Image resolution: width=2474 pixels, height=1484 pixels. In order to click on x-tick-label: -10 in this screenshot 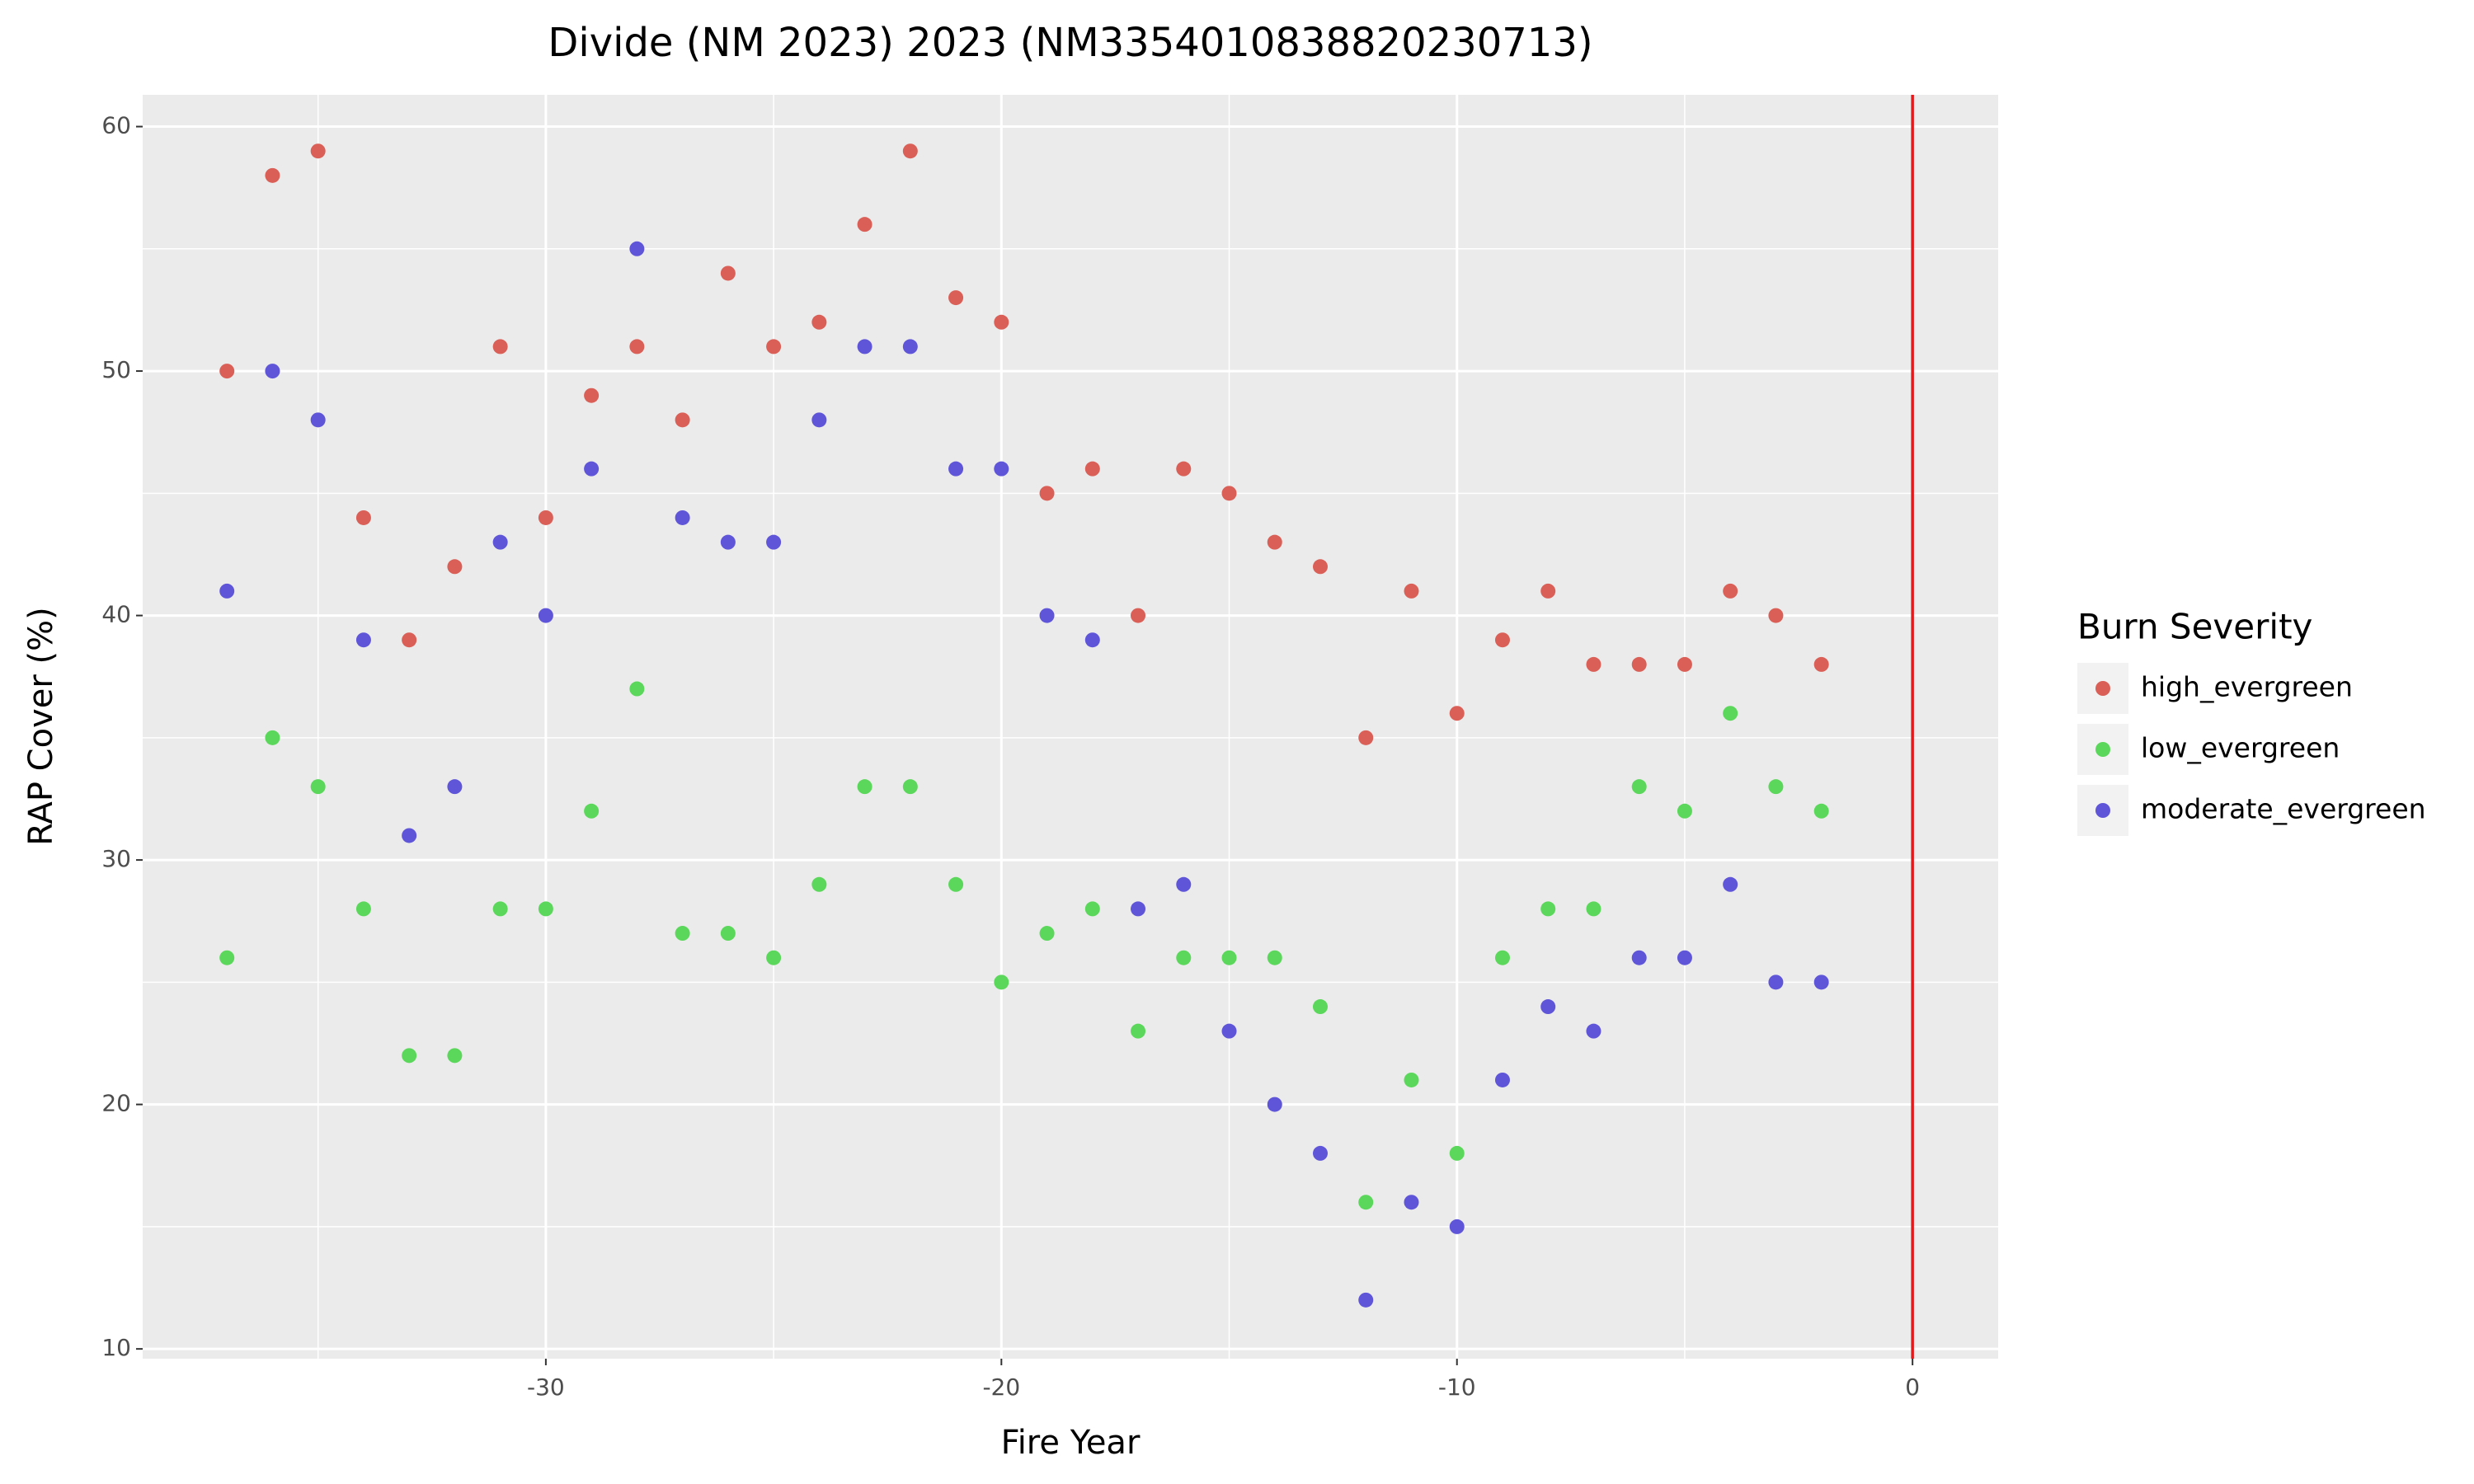, I will do `click(1457, 1387)`.